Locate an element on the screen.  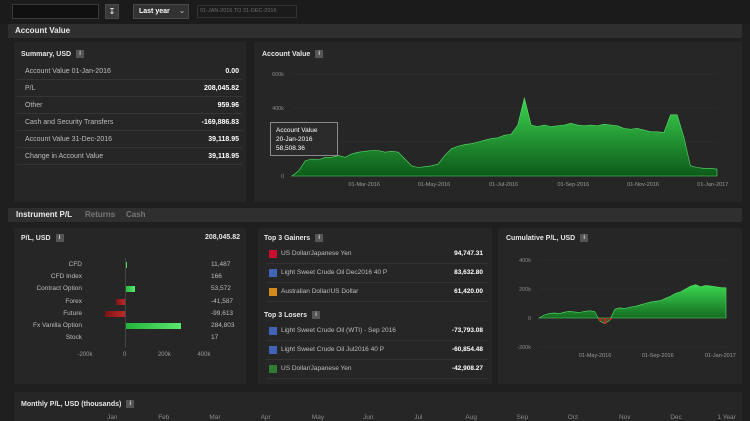
pl-panel is located at coordinates (130, 306).